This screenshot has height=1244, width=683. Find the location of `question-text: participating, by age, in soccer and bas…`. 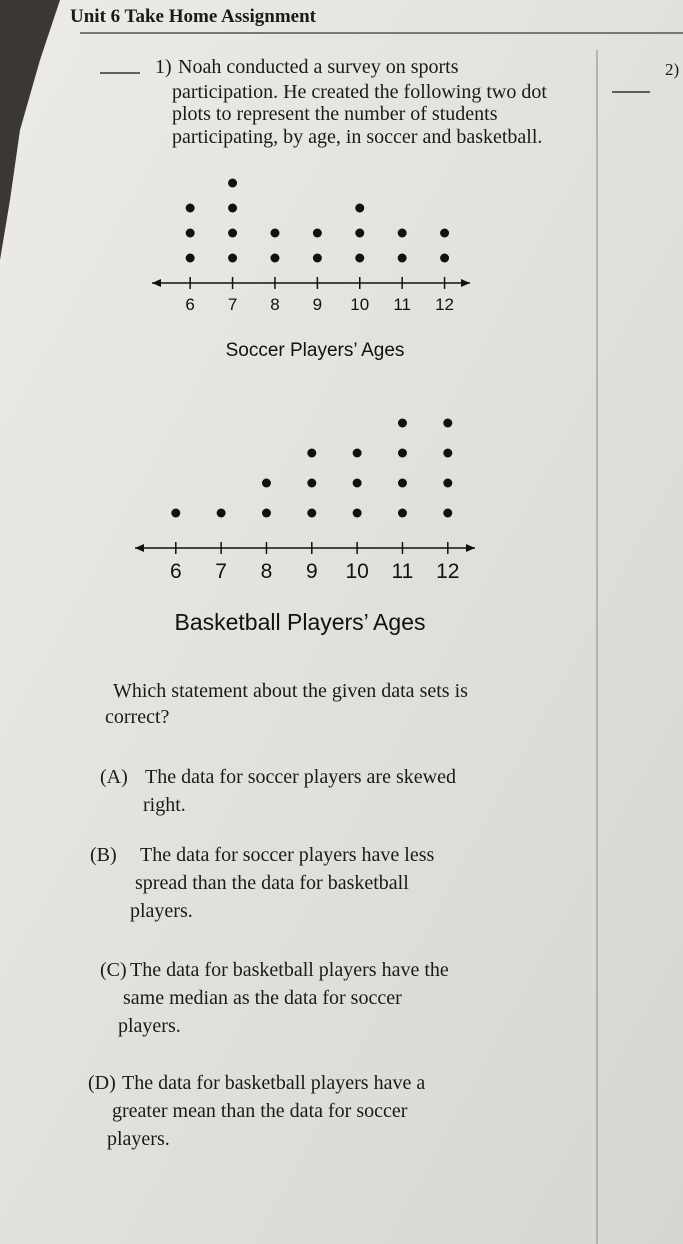

question-text: participating, by age, in soccer and bas… is located at coordinates (357, 137).